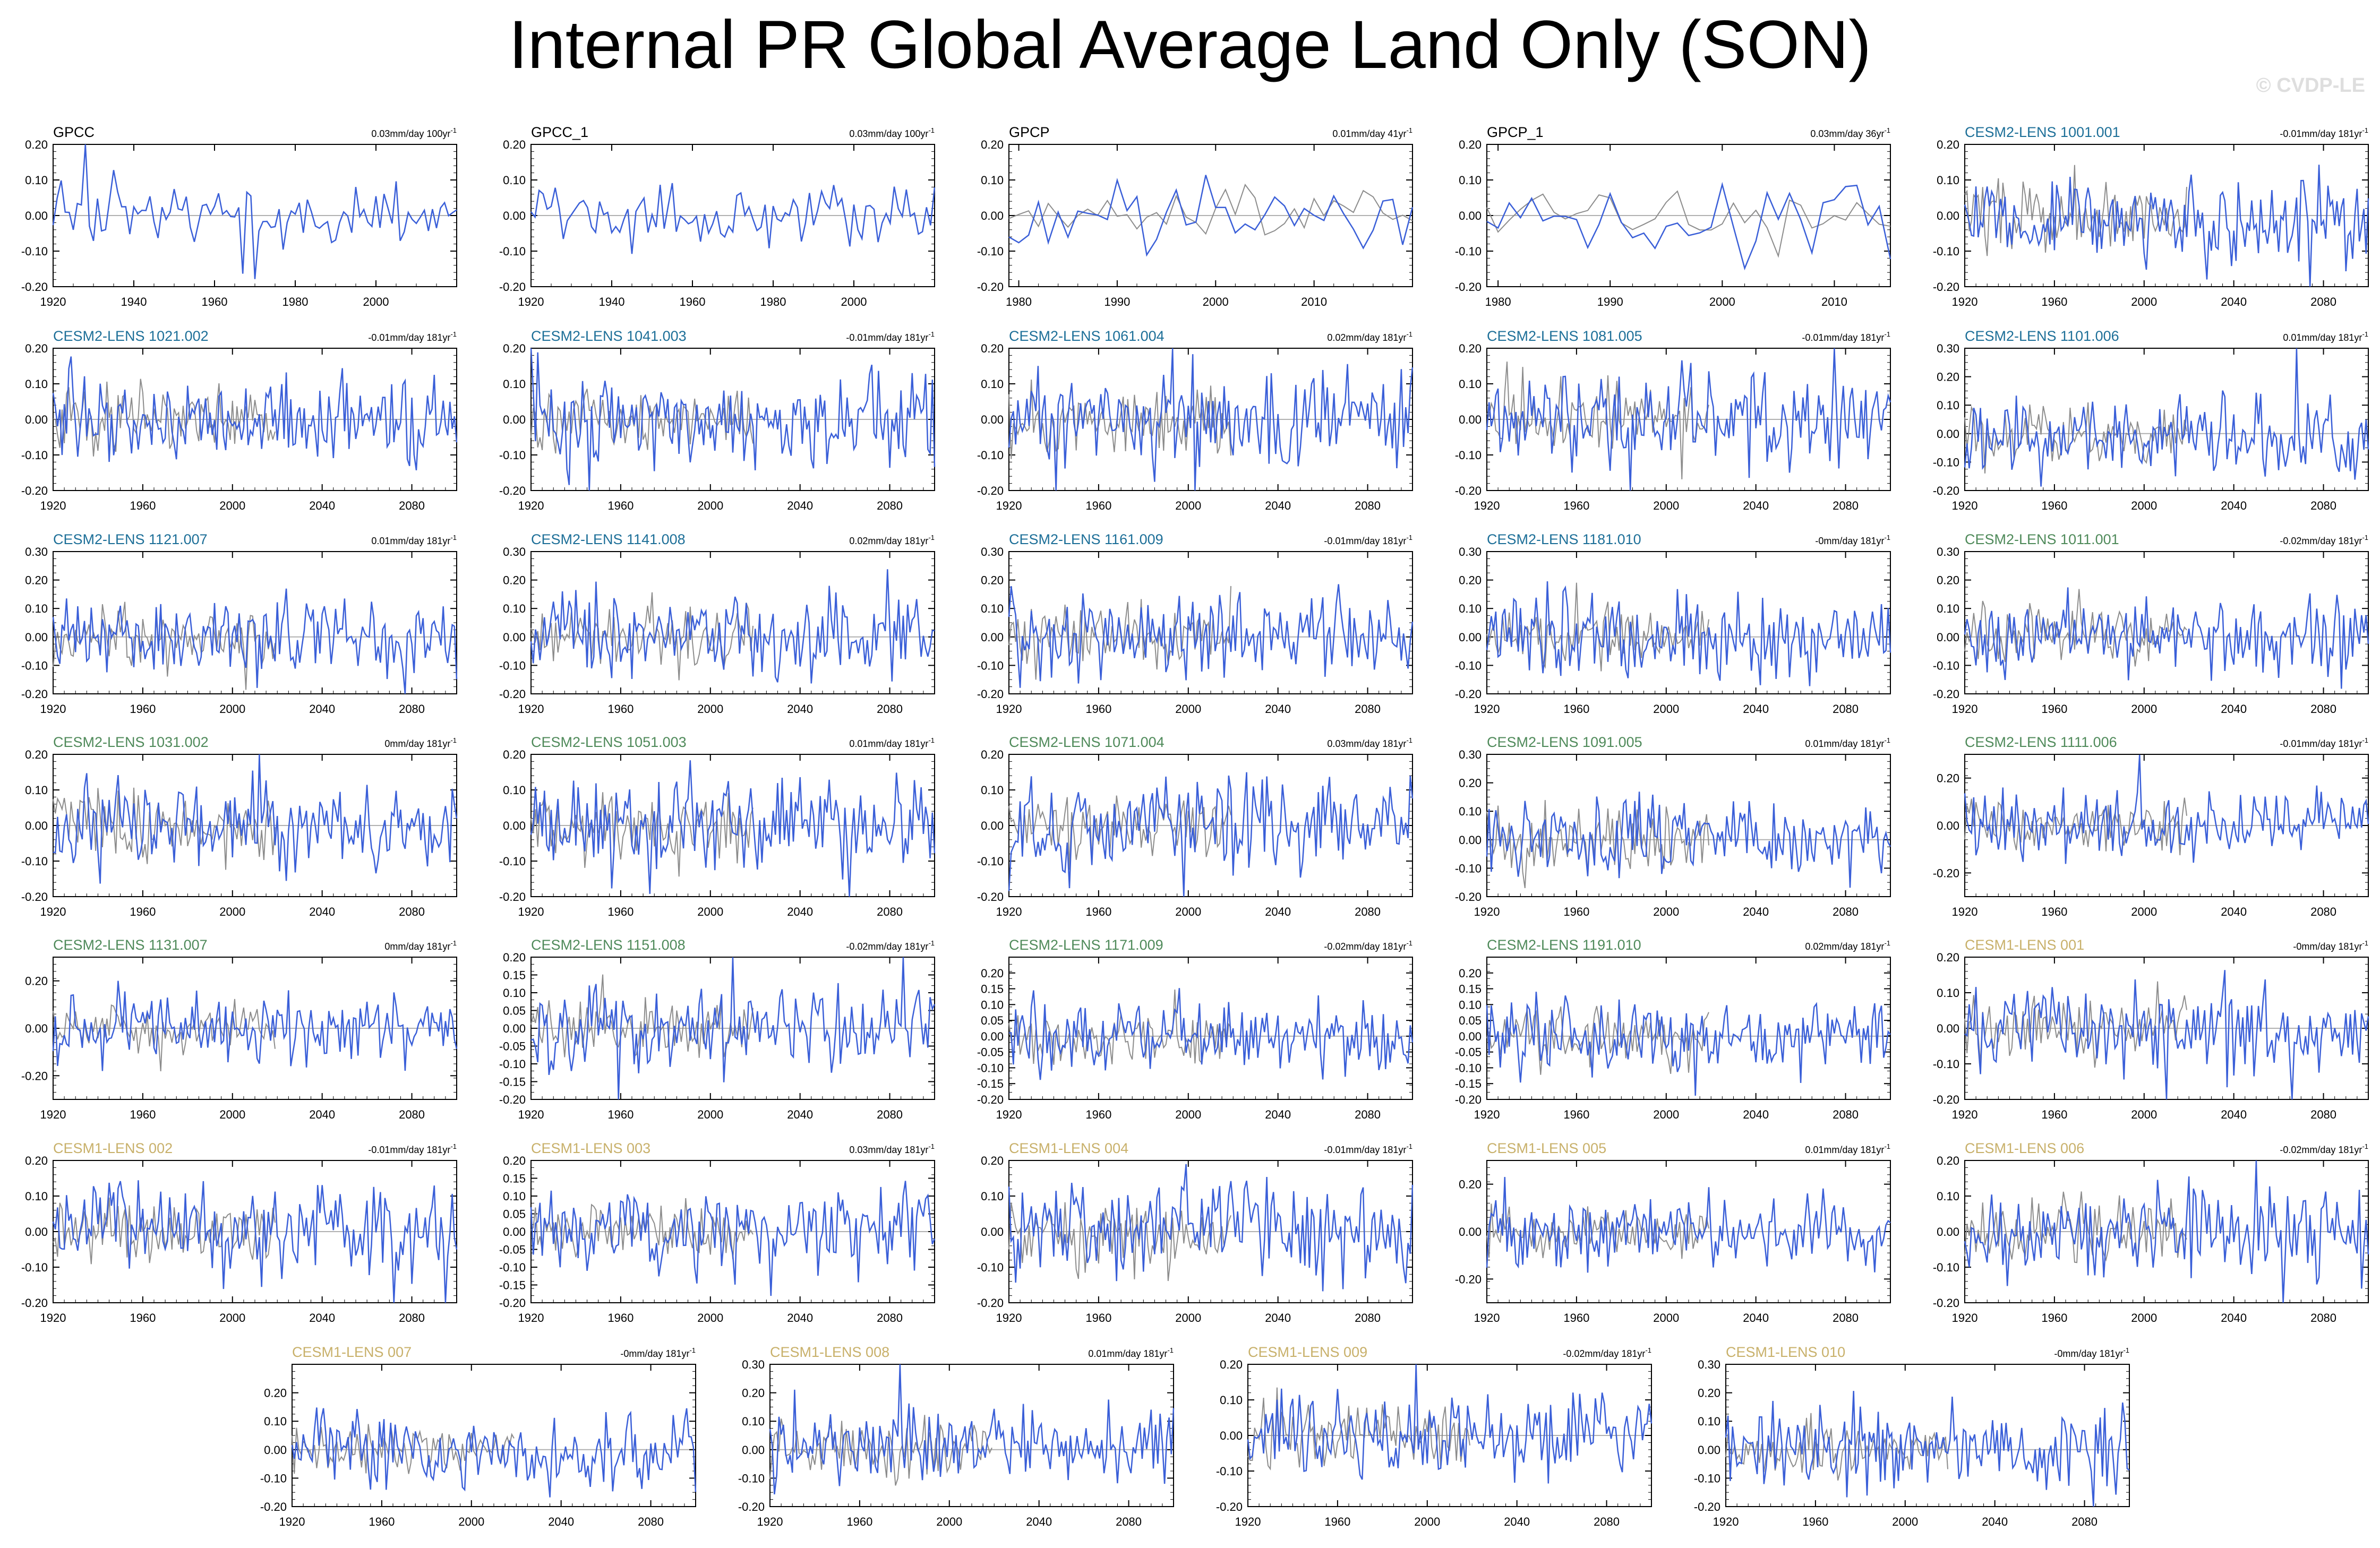  I want to click on panel-title: CESM2-LENS 1191.010, so click(1564, 945).